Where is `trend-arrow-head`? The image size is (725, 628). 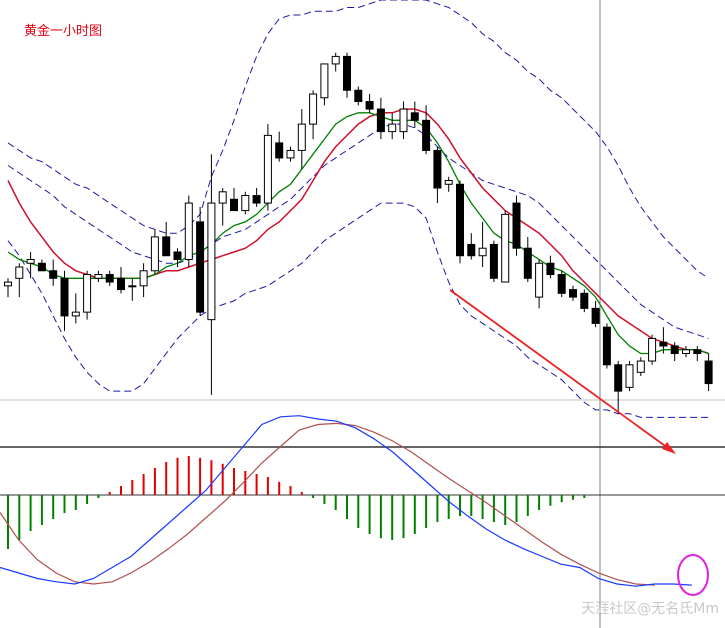
trend-arrow-head is located at coordinates (669, 448).